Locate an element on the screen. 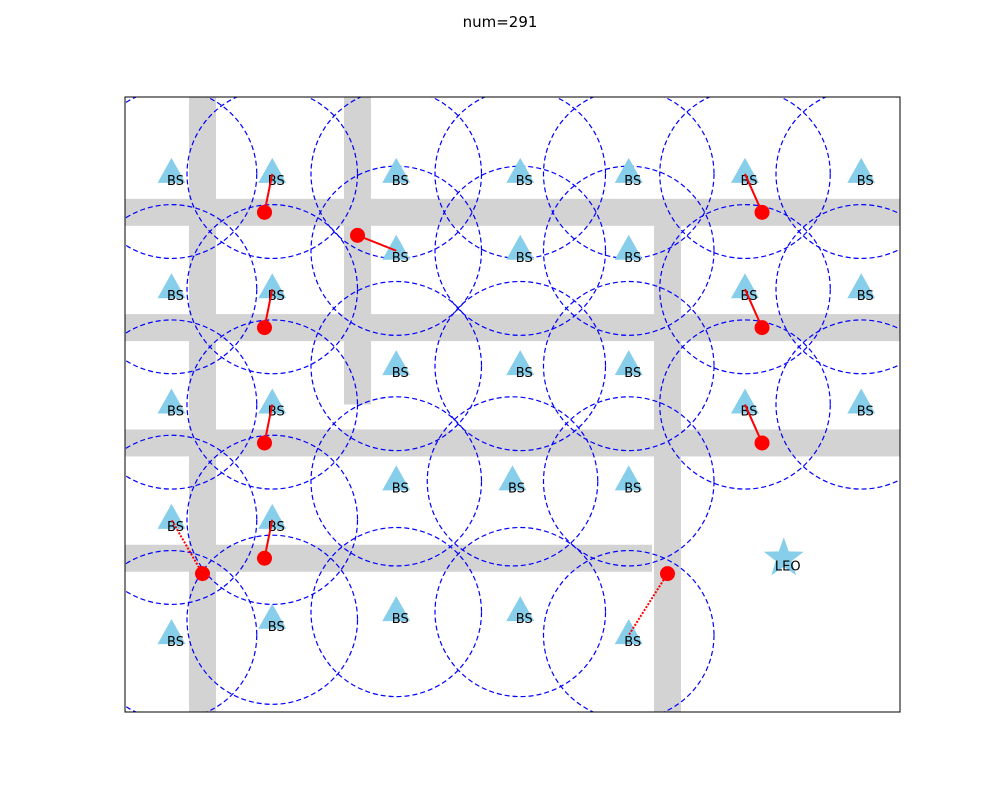  chart-title: num=291 is located at coordinates (500, 22).